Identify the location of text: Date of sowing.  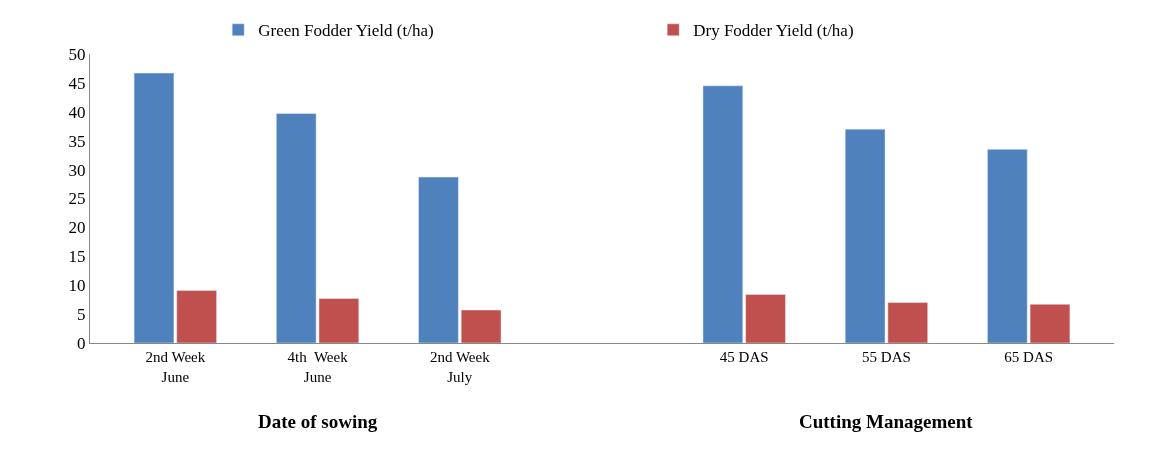
(318, 421).